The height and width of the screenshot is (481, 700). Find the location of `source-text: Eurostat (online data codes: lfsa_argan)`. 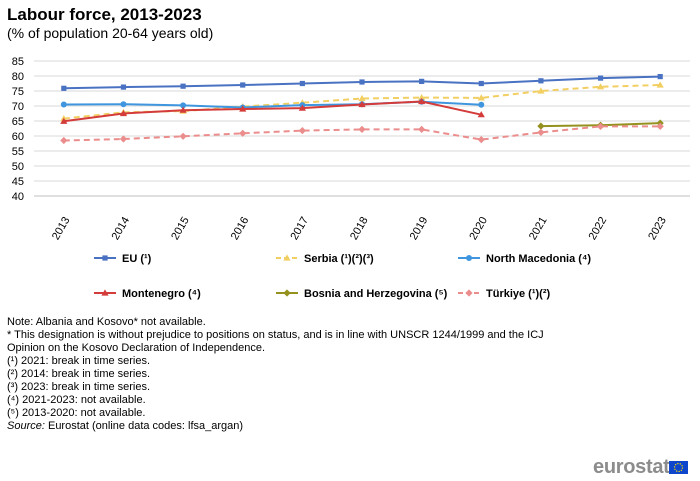

source-text: Eurostat (online data codes: lfsa_argan) is located at coordinates (144, 426).